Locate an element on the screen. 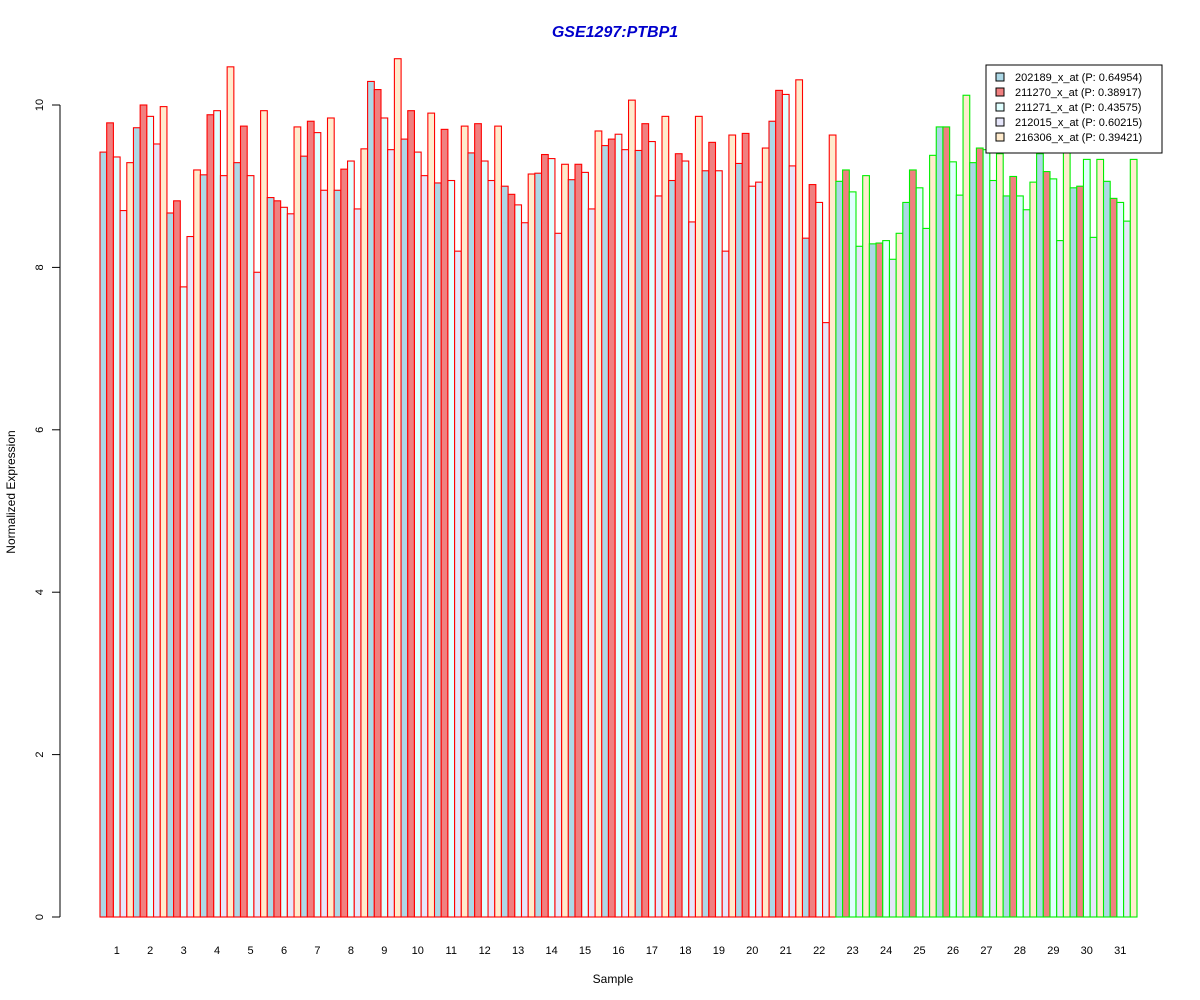 The image size is (1200, 1000). x-tick-label: 23 is located at coordinates (853, 951).